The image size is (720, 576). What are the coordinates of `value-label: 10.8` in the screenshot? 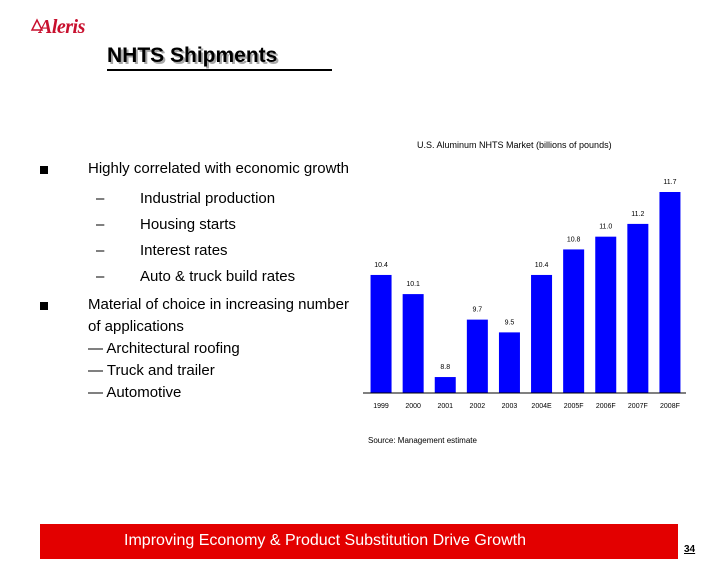 It's located at (574, 239).